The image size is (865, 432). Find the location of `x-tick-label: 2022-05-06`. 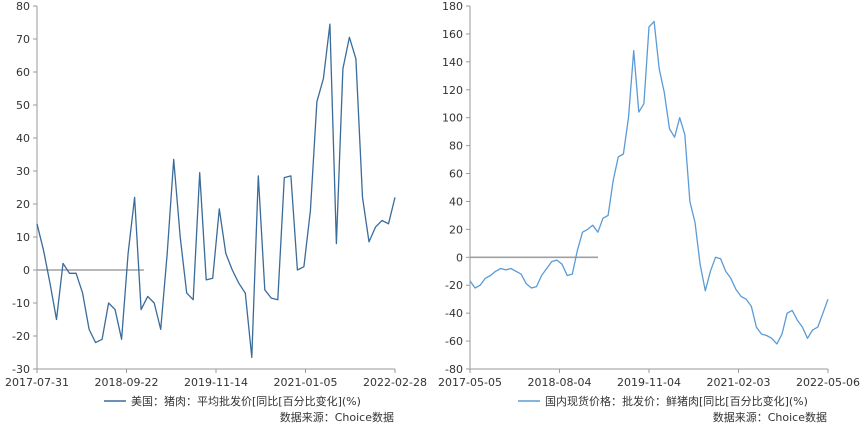

x-tick-label: 2022-05-06 is located at coordinates (828, 382).